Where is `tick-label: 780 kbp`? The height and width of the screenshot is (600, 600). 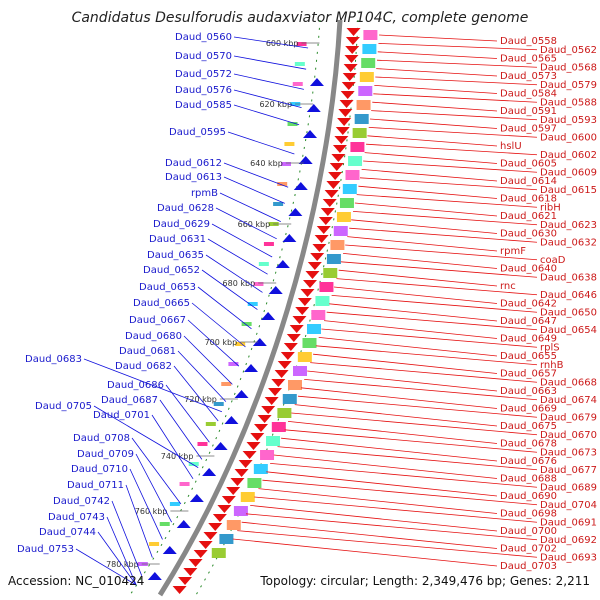
tick-label: 780 kbp is located at coordinates (122, 564).